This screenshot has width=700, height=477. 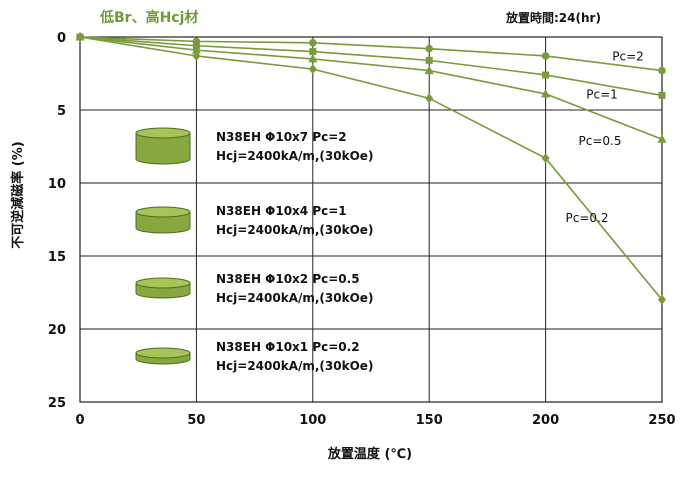 What do you see at coordinates (254, 146) in the screenshot?
I see `sample-item: N38EH Φ10x7 Pc=2 Hcj=2400kA/m,(30kOe)` at bounding box center [254, 146].